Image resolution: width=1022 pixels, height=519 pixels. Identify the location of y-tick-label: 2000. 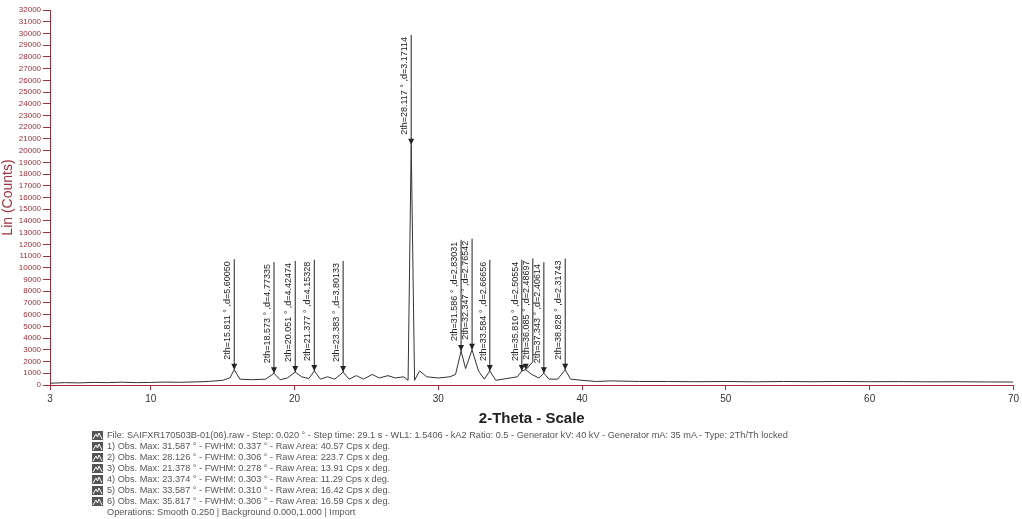
(32, 361).